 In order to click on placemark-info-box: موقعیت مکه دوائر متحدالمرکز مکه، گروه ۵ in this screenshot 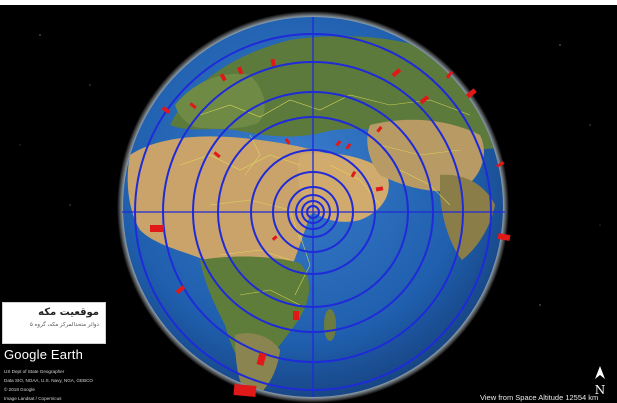, I will do `click(54, 323)`.